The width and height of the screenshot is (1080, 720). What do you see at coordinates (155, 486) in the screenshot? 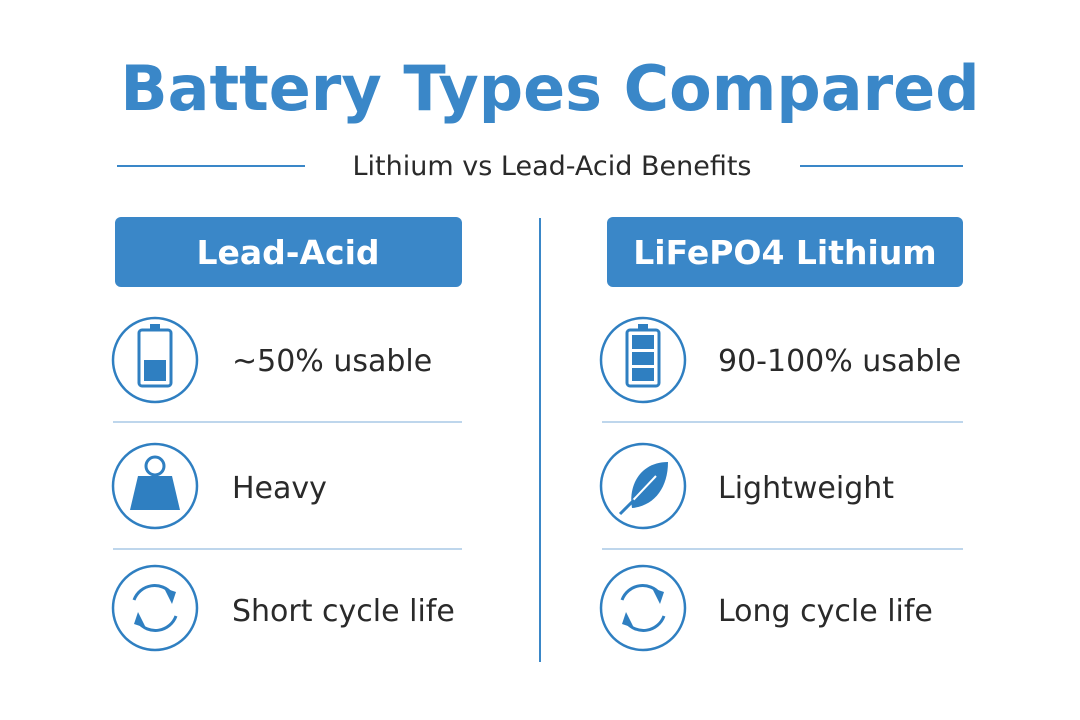
I see `icon-weight` at bounding box center [155, 486].